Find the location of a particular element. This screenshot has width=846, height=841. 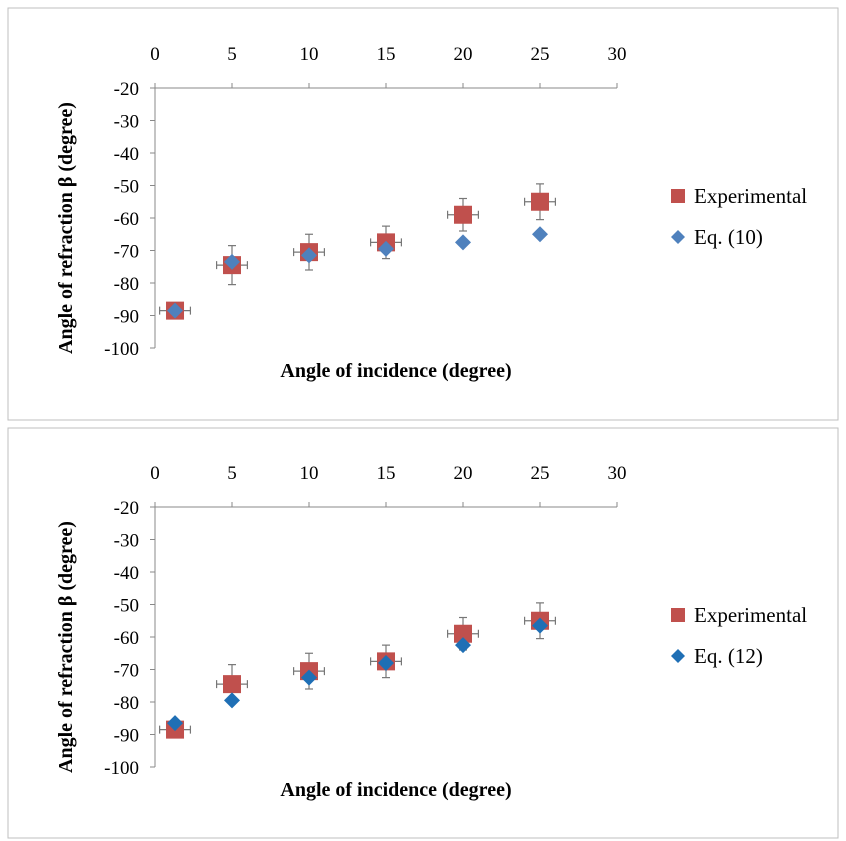

legend-label: Eq. (10) is located at coordinates (728, 237).